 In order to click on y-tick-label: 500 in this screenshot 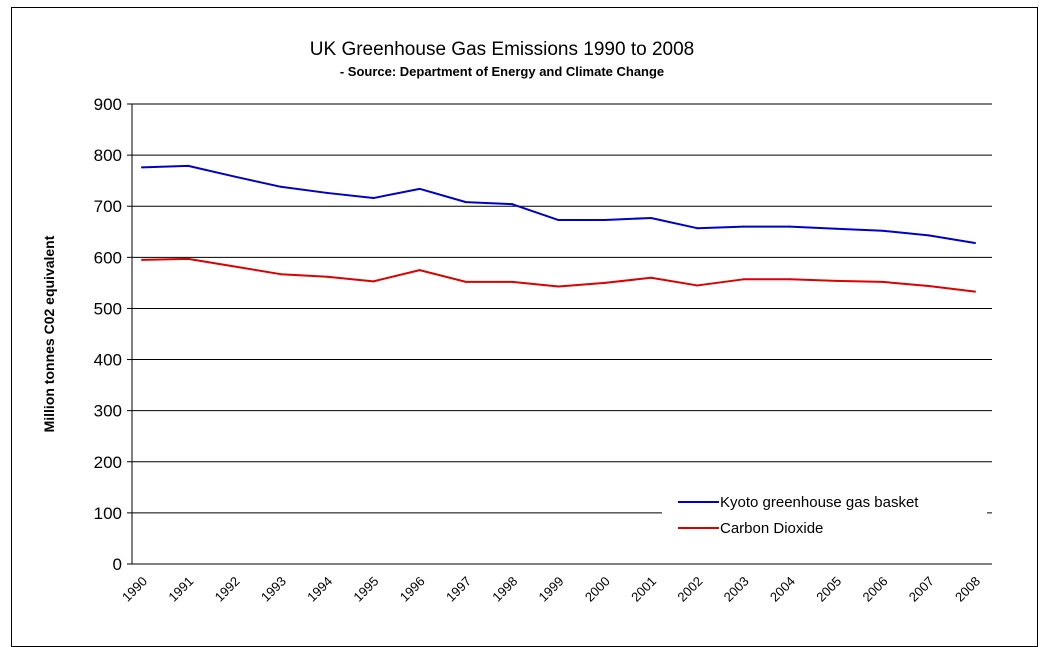, I will do `click(108, 308)`.